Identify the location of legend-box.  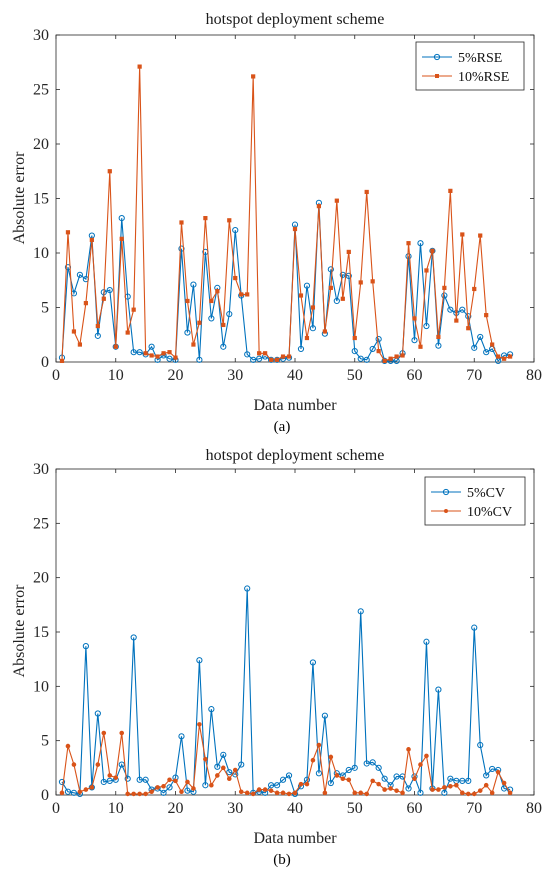
(470, 66).